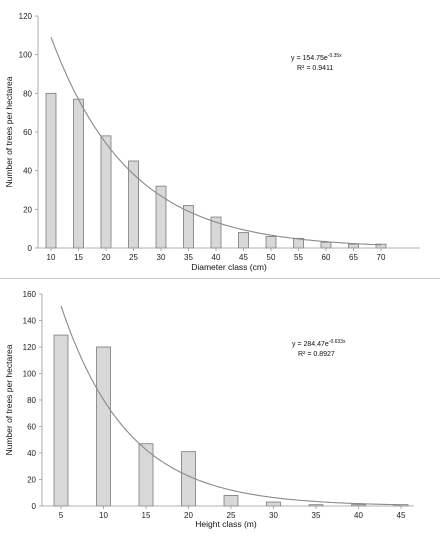 The height and width of the screenshot is (552, 440). What do you see at coordinates (30, 294) in the screenshot?
I see `y-tick-label: 160` at bounding box center [30, 294].